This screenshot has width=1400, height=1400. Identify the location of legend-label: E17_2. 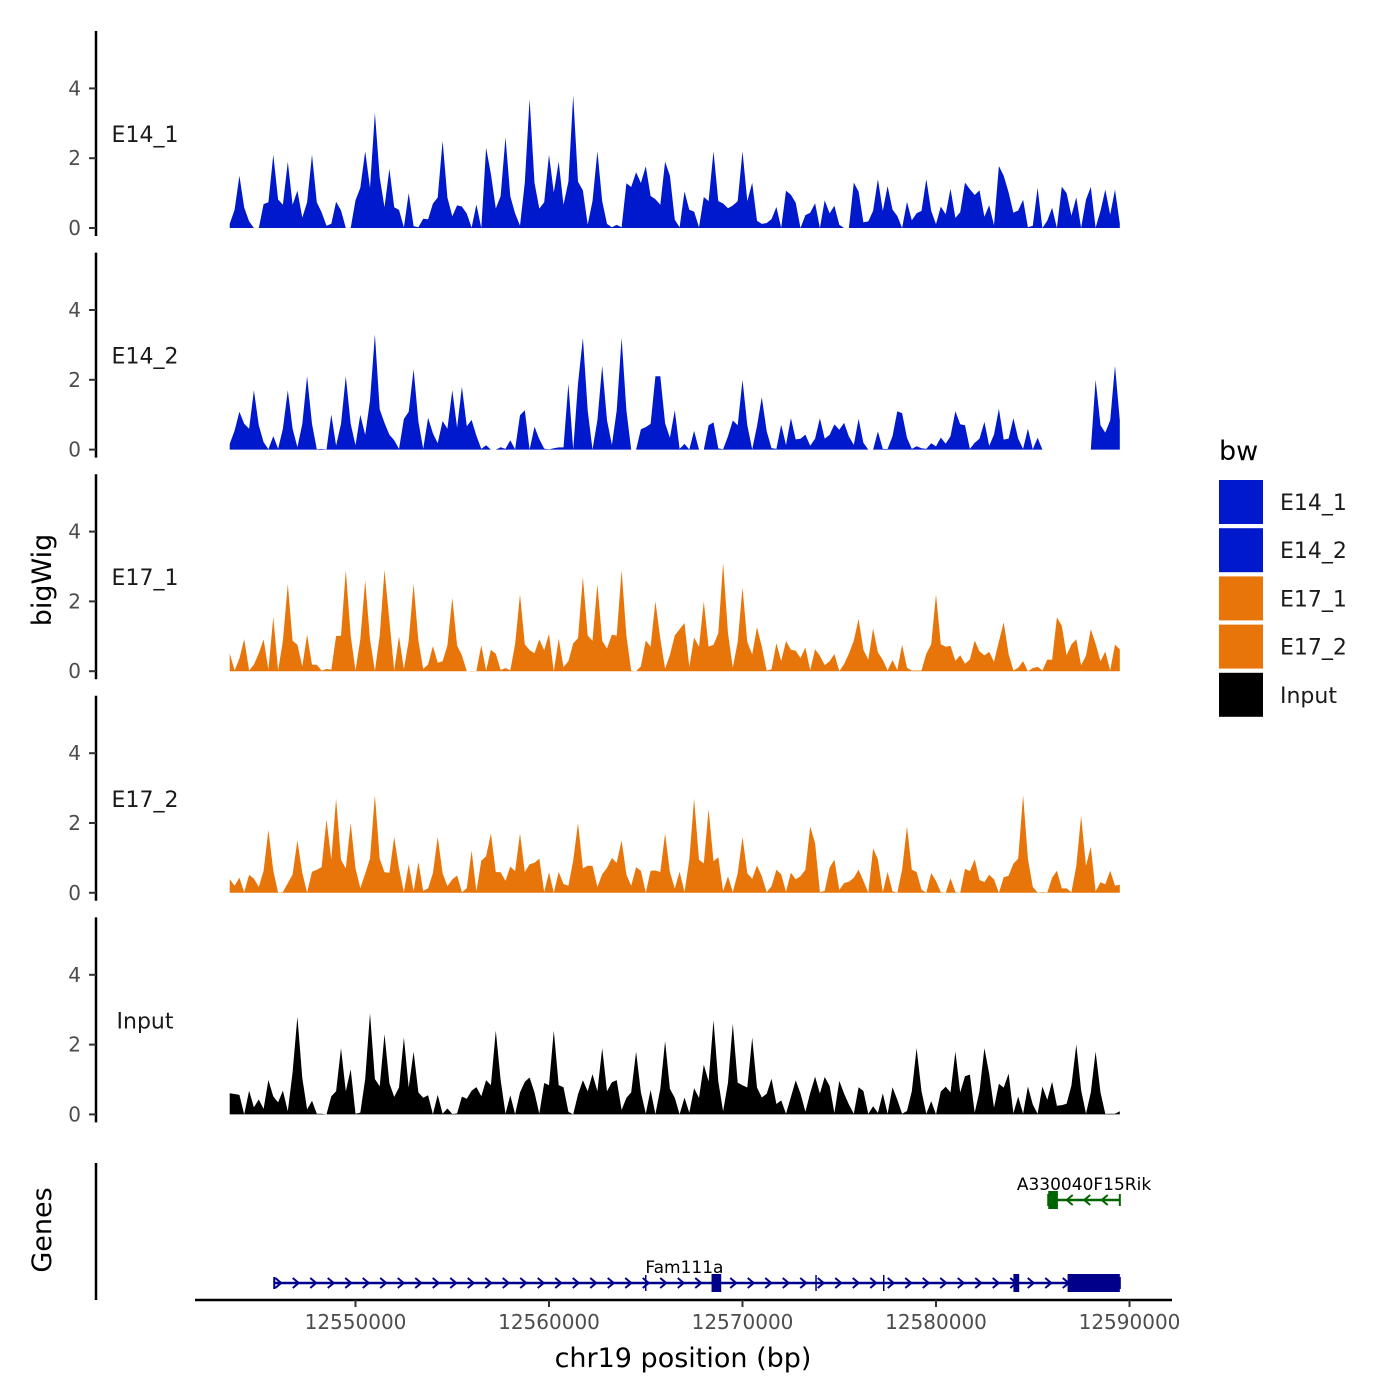
(1313, 648).